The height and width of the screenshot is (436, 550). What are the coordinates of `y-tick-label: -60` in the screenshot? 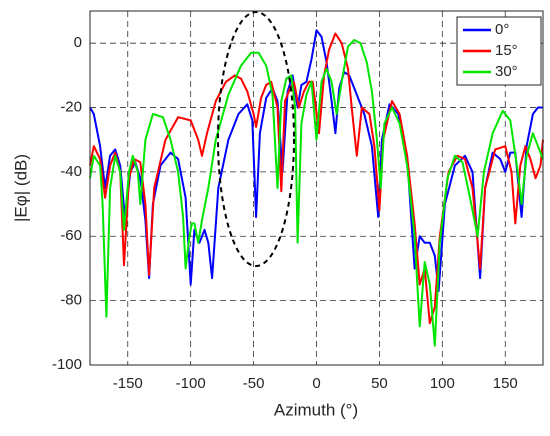 It's located at (71, 235).